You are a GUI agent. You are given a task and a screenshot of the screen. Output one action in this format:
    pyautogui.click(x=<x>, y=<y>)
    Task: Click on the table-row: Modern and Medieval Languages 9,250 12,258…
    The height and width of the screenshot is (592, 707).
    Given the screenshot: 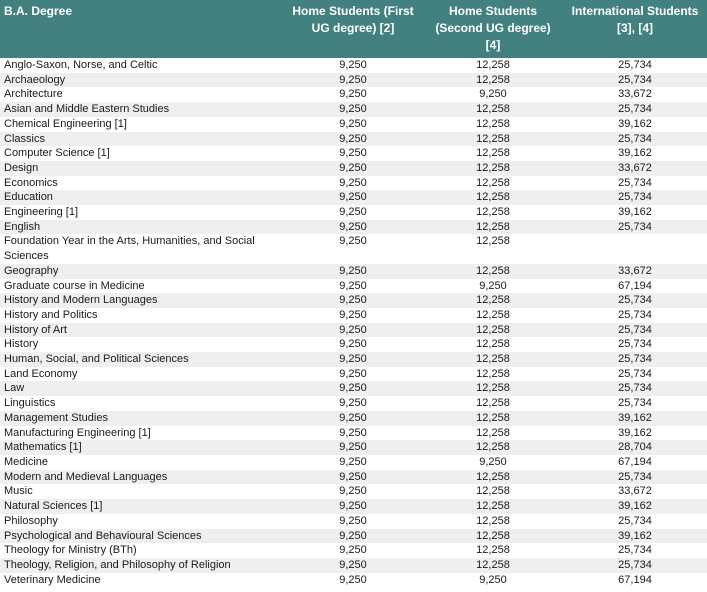 What is the action you would take?
    pyautogui.click(x=353, y=477)
    